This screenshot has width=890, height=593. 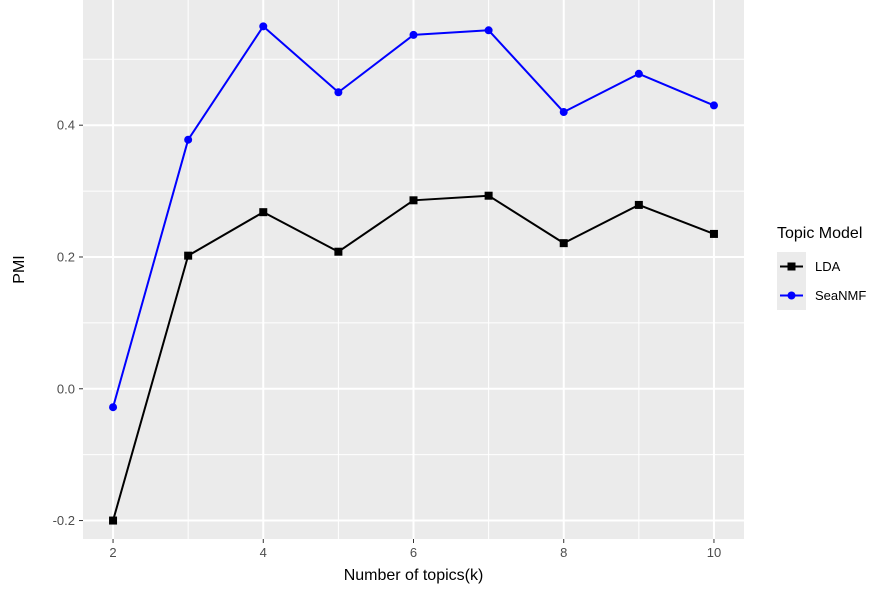 I want to click on y-tick-label: 0.0, so click(x=66, y=388).